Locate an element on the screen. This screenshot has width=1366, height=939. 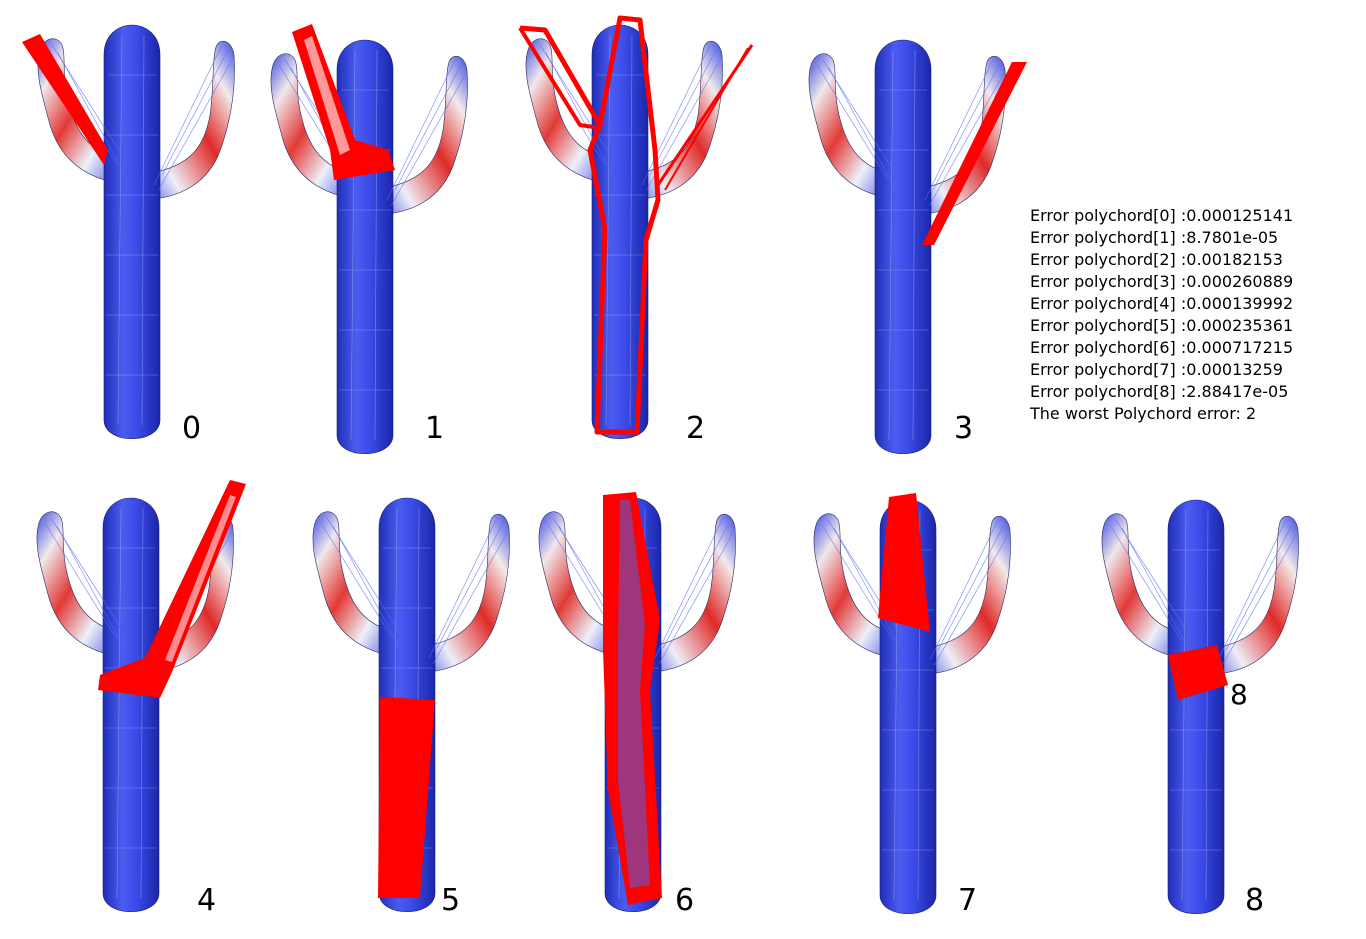
panel-5: 5 is located at coordinates (411, 707).